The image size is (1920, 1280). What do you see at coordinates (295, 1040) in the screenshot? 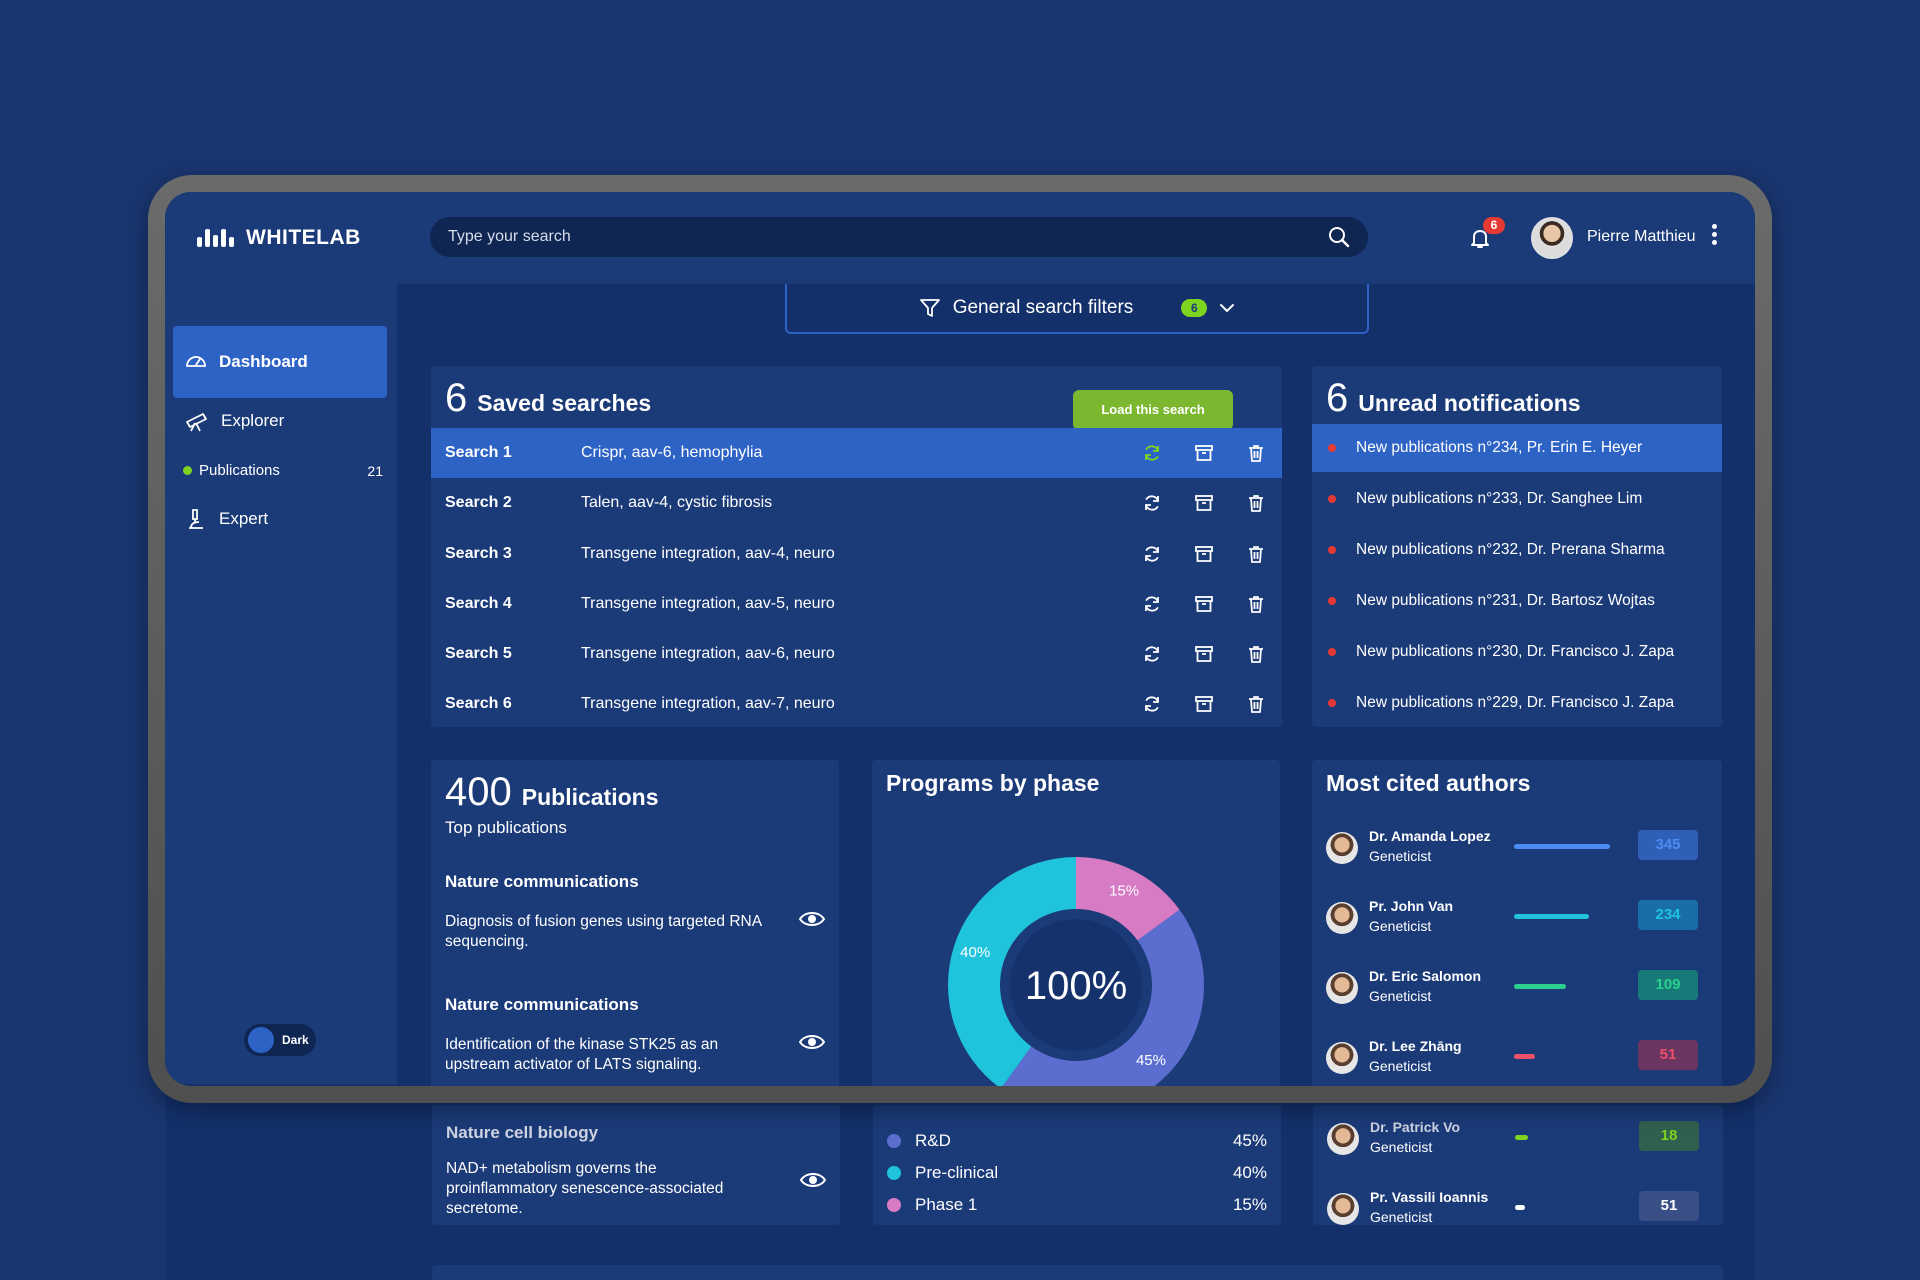
I see `toggle-label: Dark` at bounding box center [295, 1040].